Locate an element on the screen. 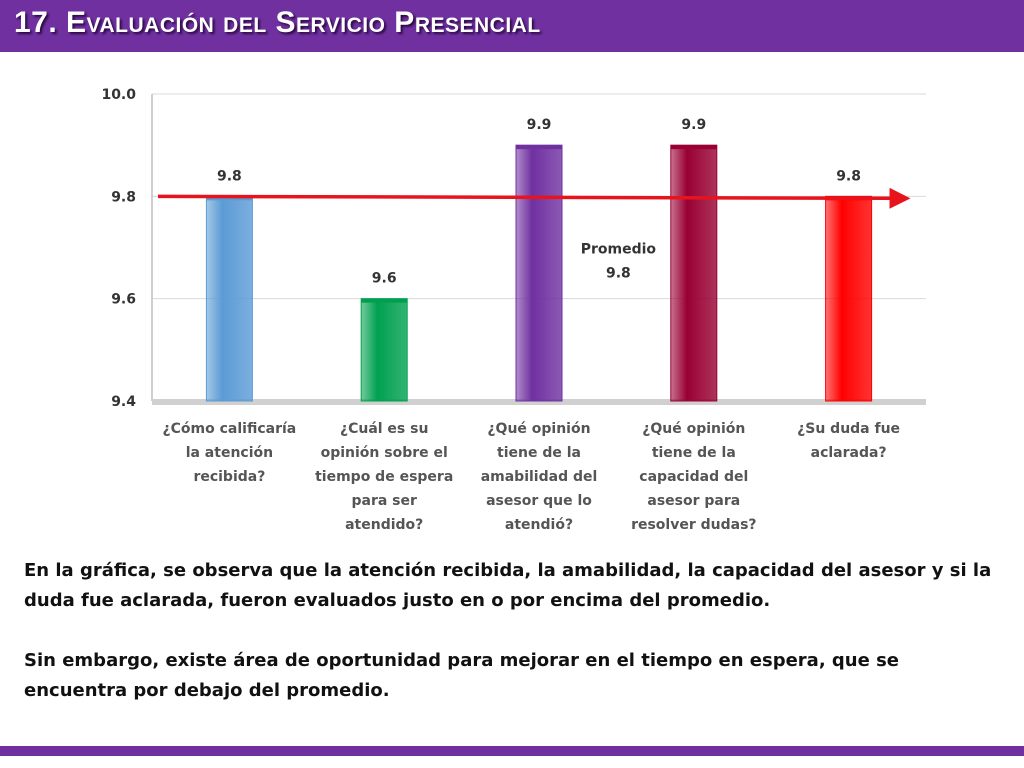  average-label: Promedio is located at coordinates (619, 249).